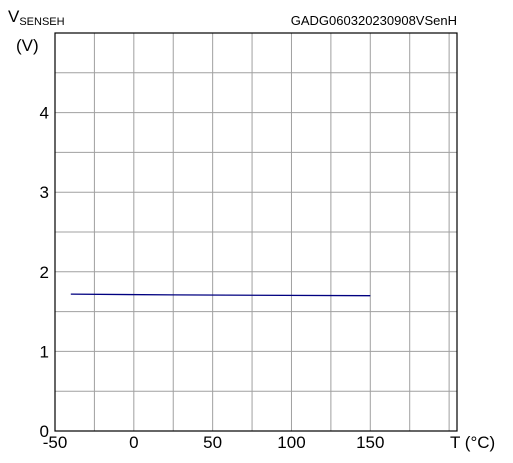 The image size is (513, 463). Describe the element at coordinates (472, 442) in the screenshot. I see `x-axis-label: T (°C)` at that location.